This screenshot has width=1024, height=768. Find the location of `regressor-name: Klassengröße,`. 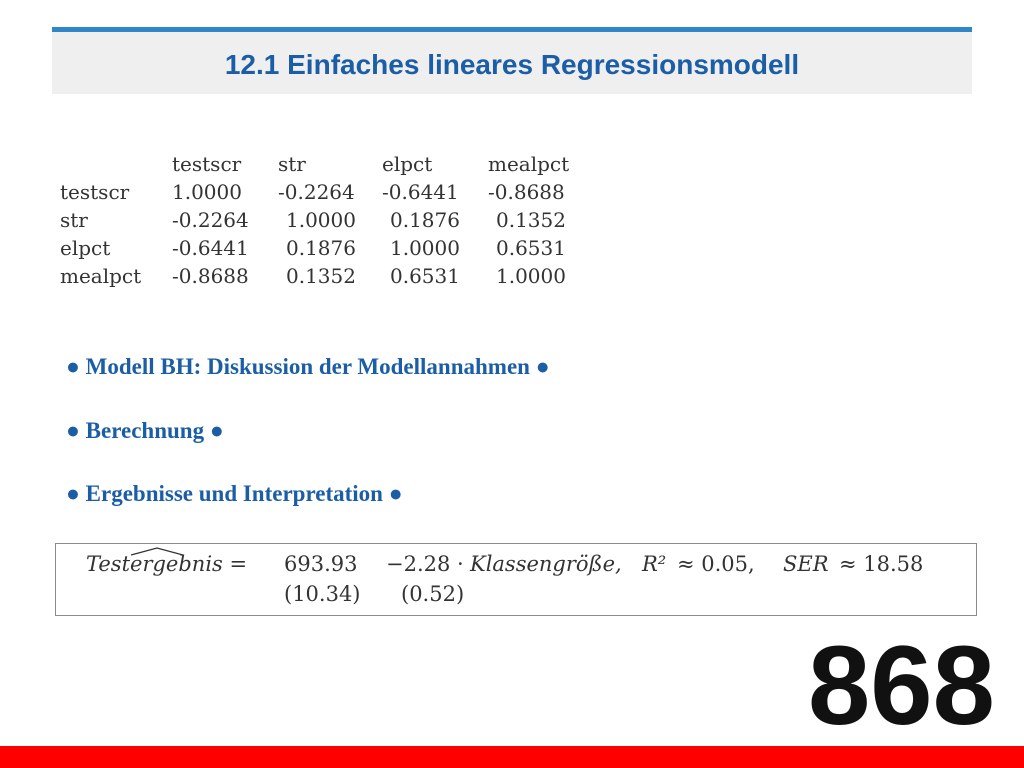

regressor-name: Klassengröße, is located at coordinates (546, 564).